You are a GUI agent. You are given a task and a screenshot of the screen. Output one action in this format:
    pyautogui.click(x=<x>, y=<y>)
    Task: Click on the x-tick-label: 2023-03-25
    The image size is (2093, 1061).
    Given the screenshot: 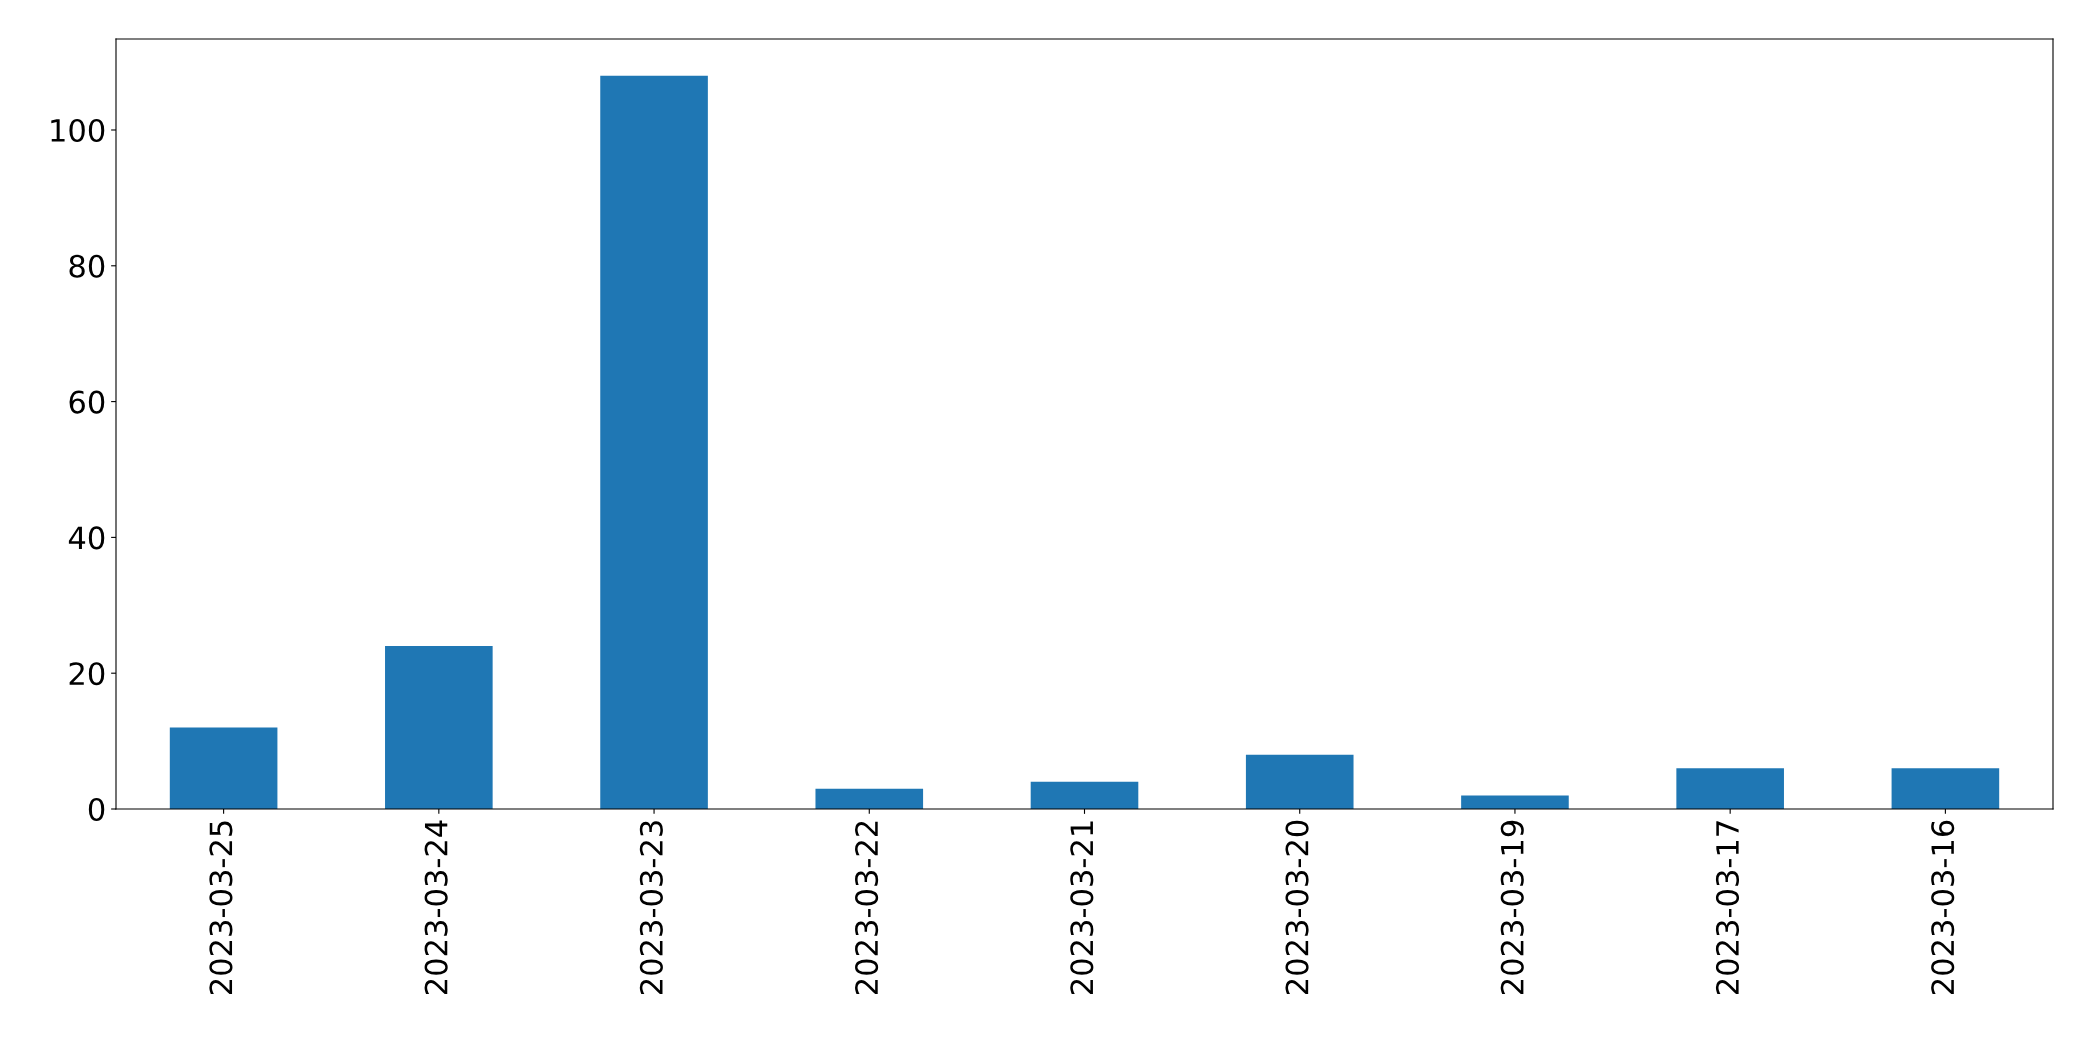 What is the action you would take?
    pyautogui.click(x=221, y=908)
    